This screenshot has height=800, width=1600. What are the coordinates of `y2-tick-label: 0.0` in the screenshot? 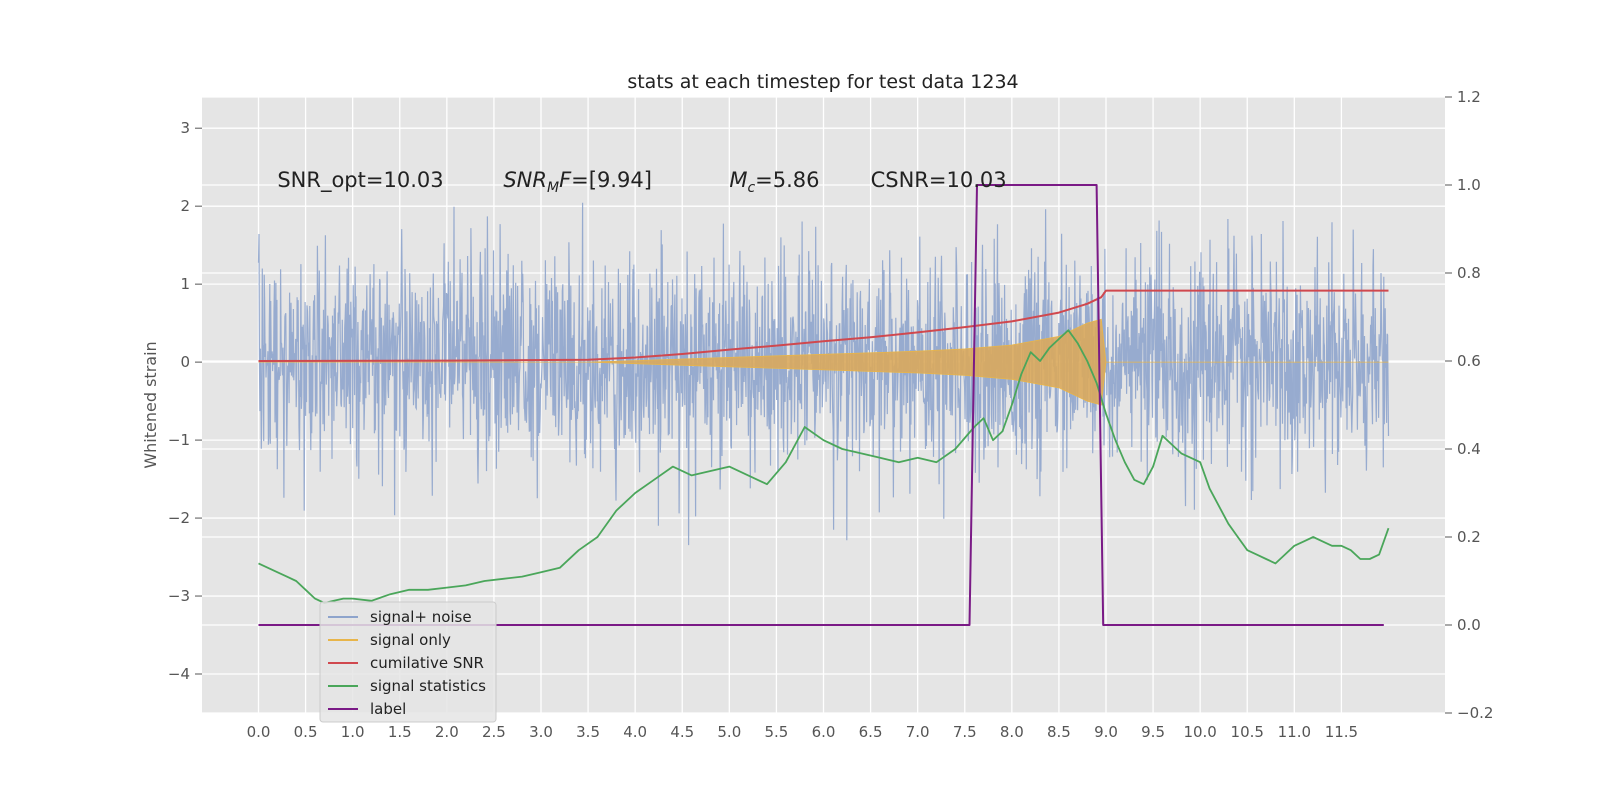 It's located at (1469, 625).